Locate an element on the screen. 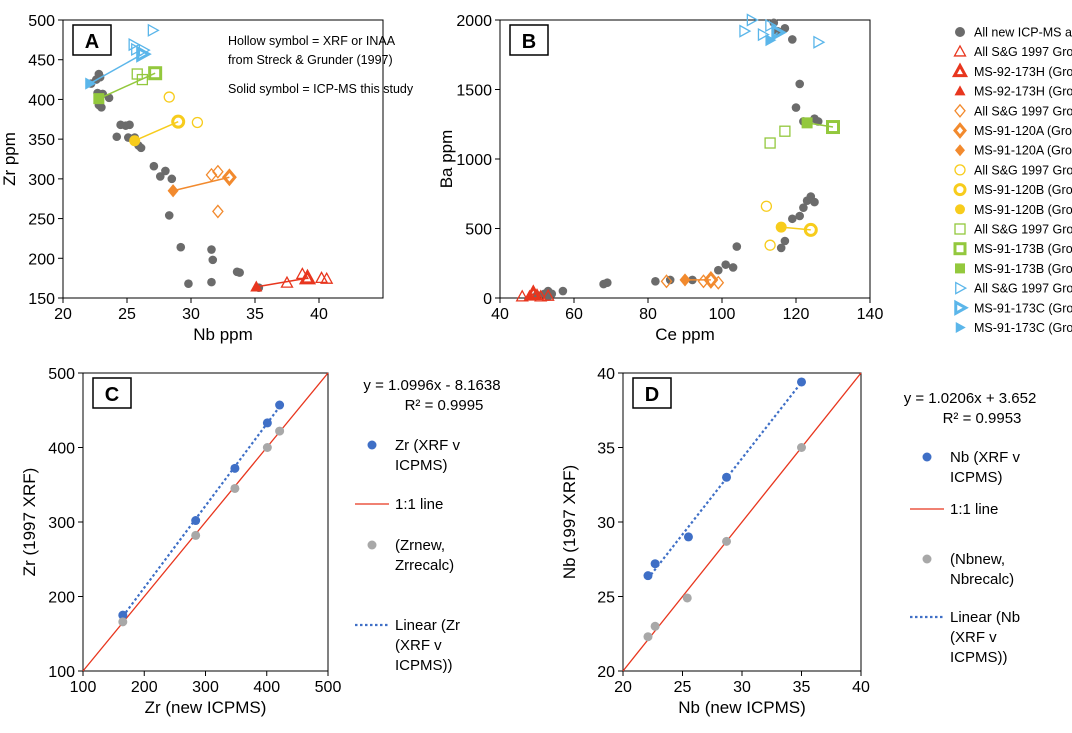 The image size is (1072, 733). legend-label: All new ICP-MS analyses is located at coordinates (1023, 33).